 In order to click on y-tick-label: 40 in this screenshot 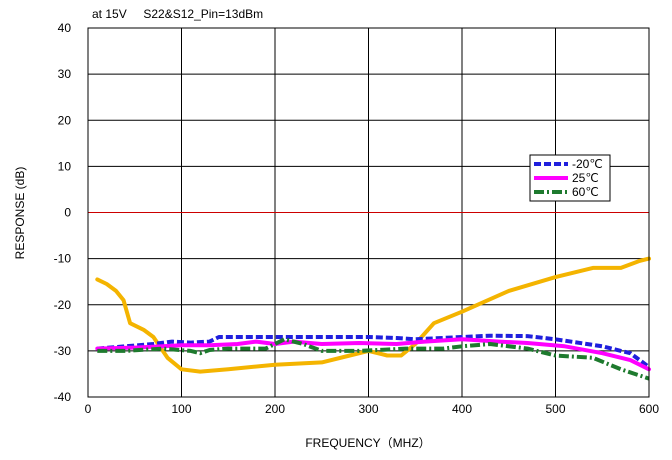, I will do `click(65, 28)`.